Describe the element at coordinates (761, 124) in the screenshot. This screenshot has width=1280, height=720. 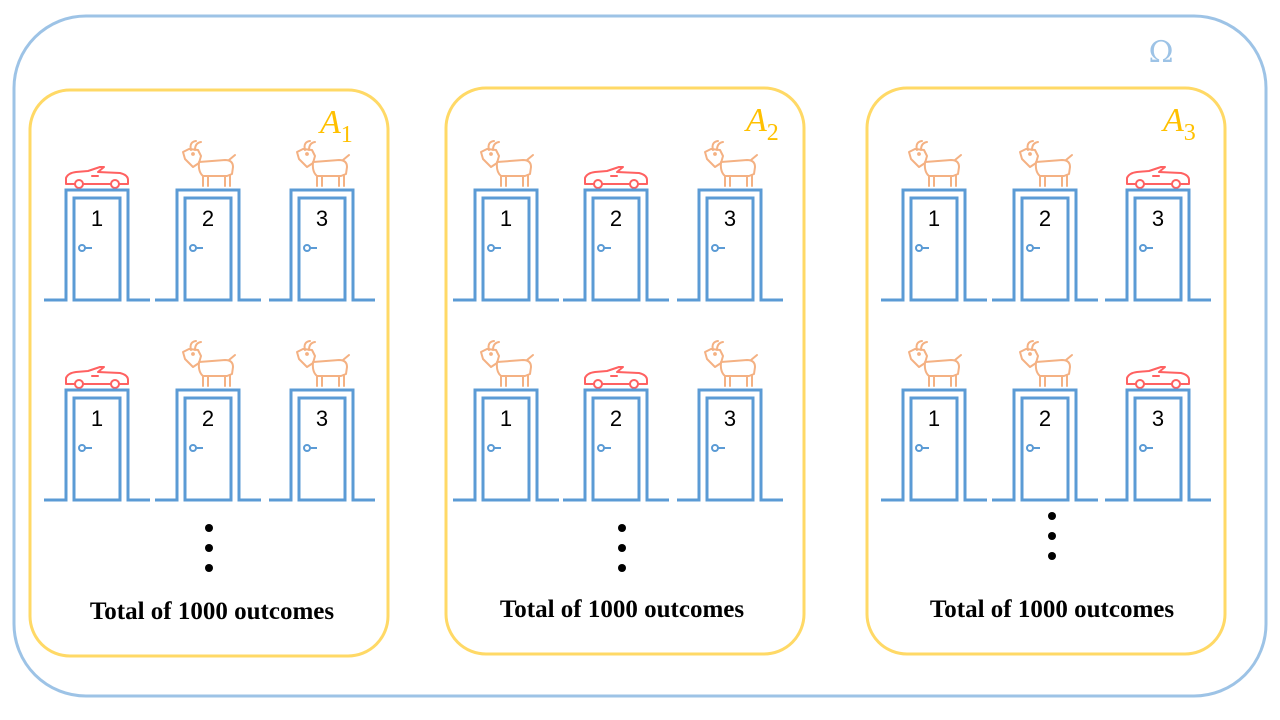
I see `event-set-label: A2` at that location.